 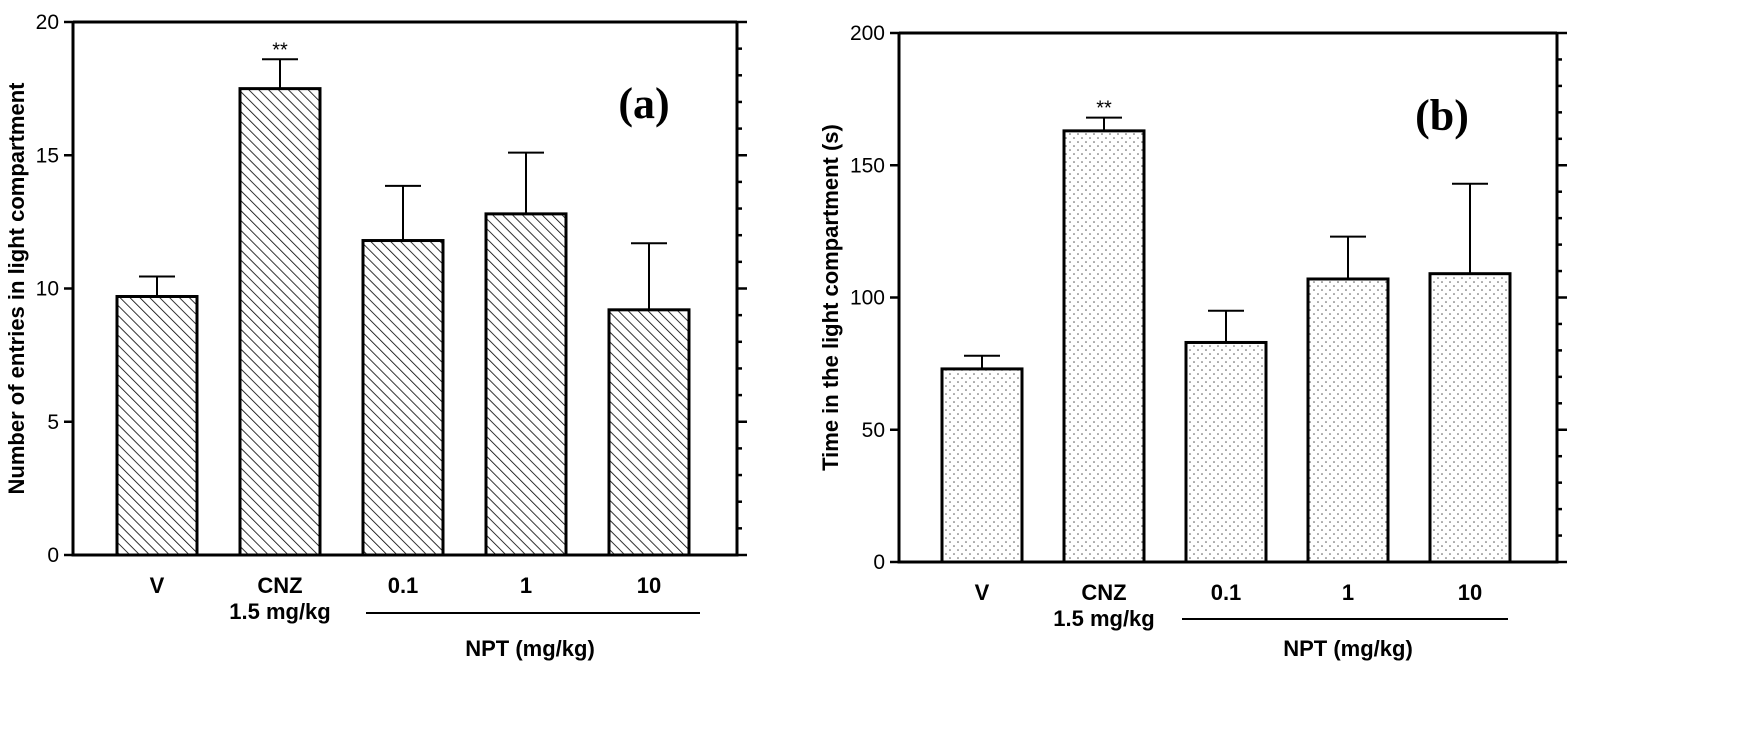 I want to click on y-axis-title: Time in the light compartment (s), so click(x=830, y=297).